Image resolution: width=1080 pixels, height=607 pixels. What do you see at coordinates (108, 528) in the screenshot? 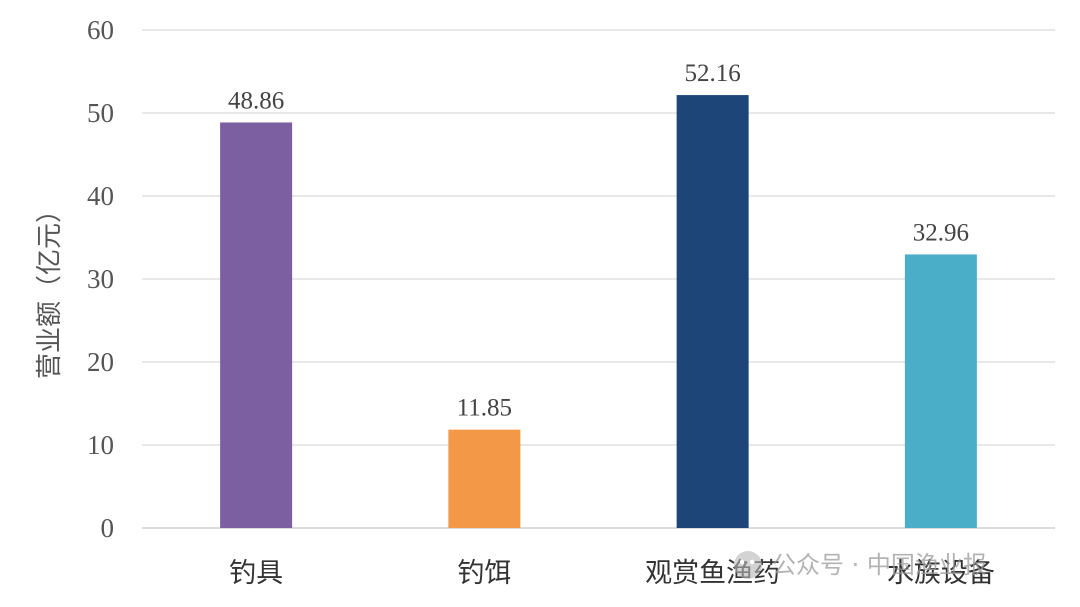
I see `y-tick-label: 0` at bounding box center [108, 528].